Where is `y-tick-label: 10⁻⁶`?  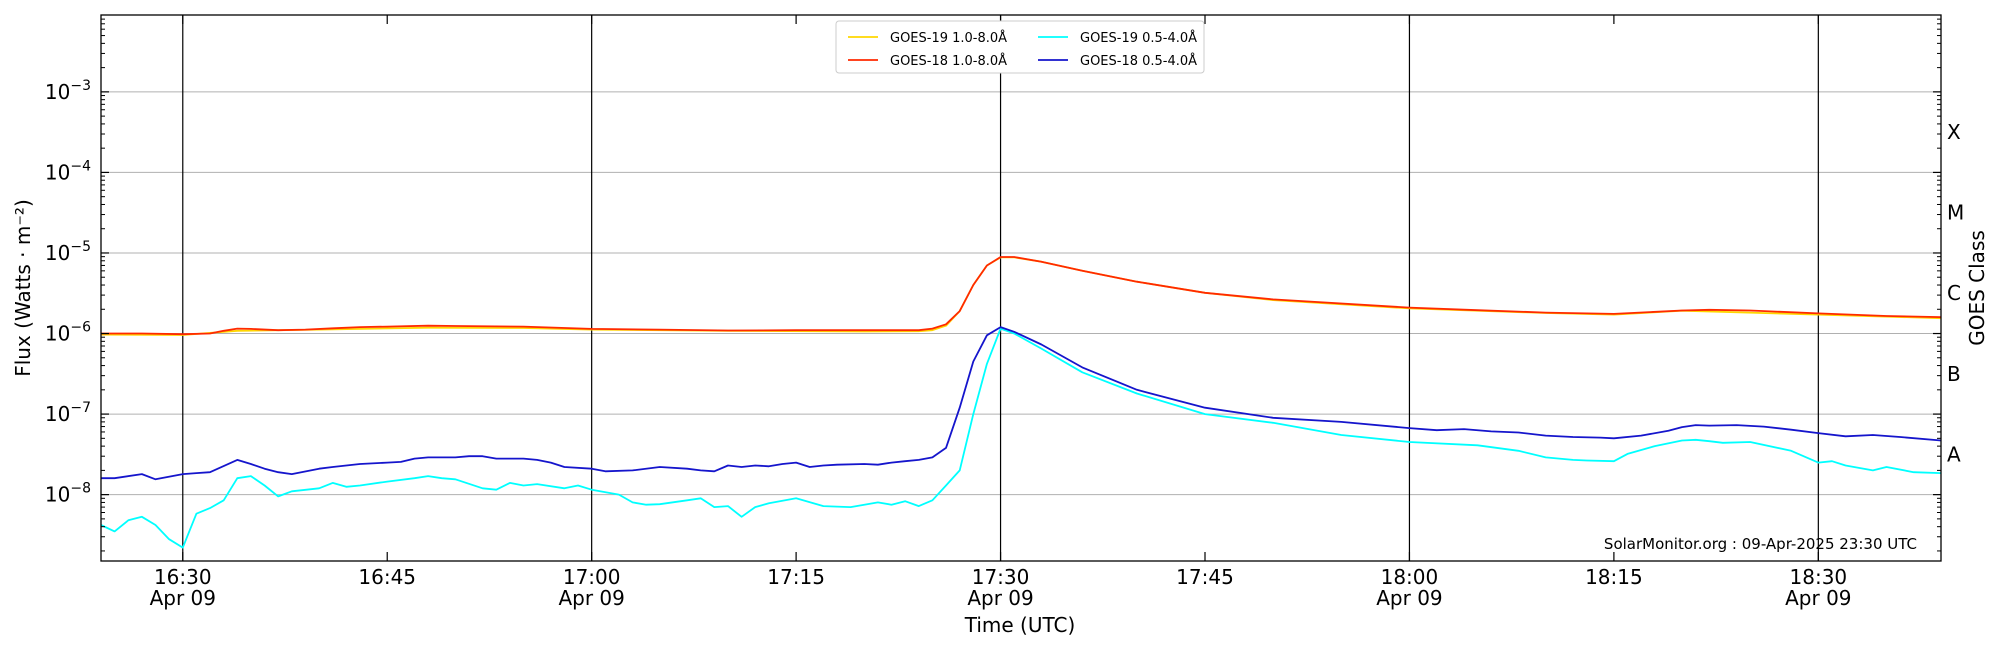 y-tick-label: 10⁻⁶ is located at coordinates (68, 333).